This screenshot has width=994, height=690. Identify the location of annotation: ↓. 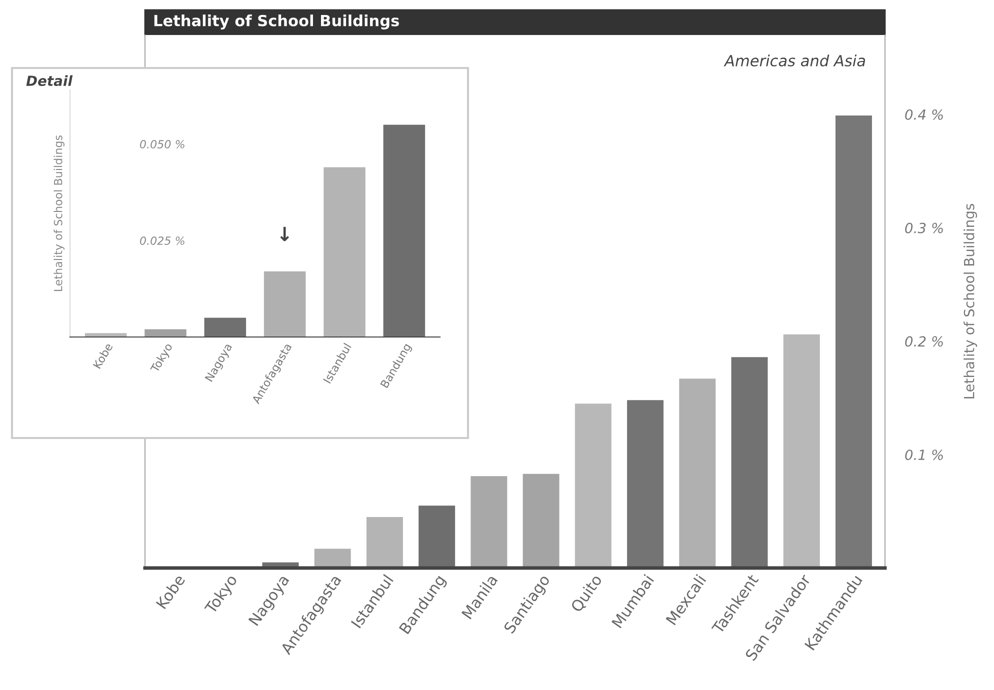
(285, 234).